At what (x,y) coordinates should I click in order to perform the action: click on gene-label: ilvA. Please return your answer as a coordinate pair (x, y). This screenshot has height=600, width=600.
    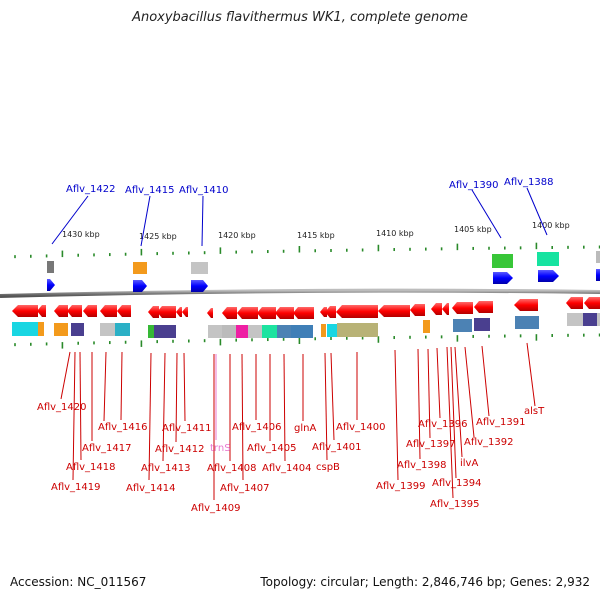
    Looking at the image, I should click on (469, 463).